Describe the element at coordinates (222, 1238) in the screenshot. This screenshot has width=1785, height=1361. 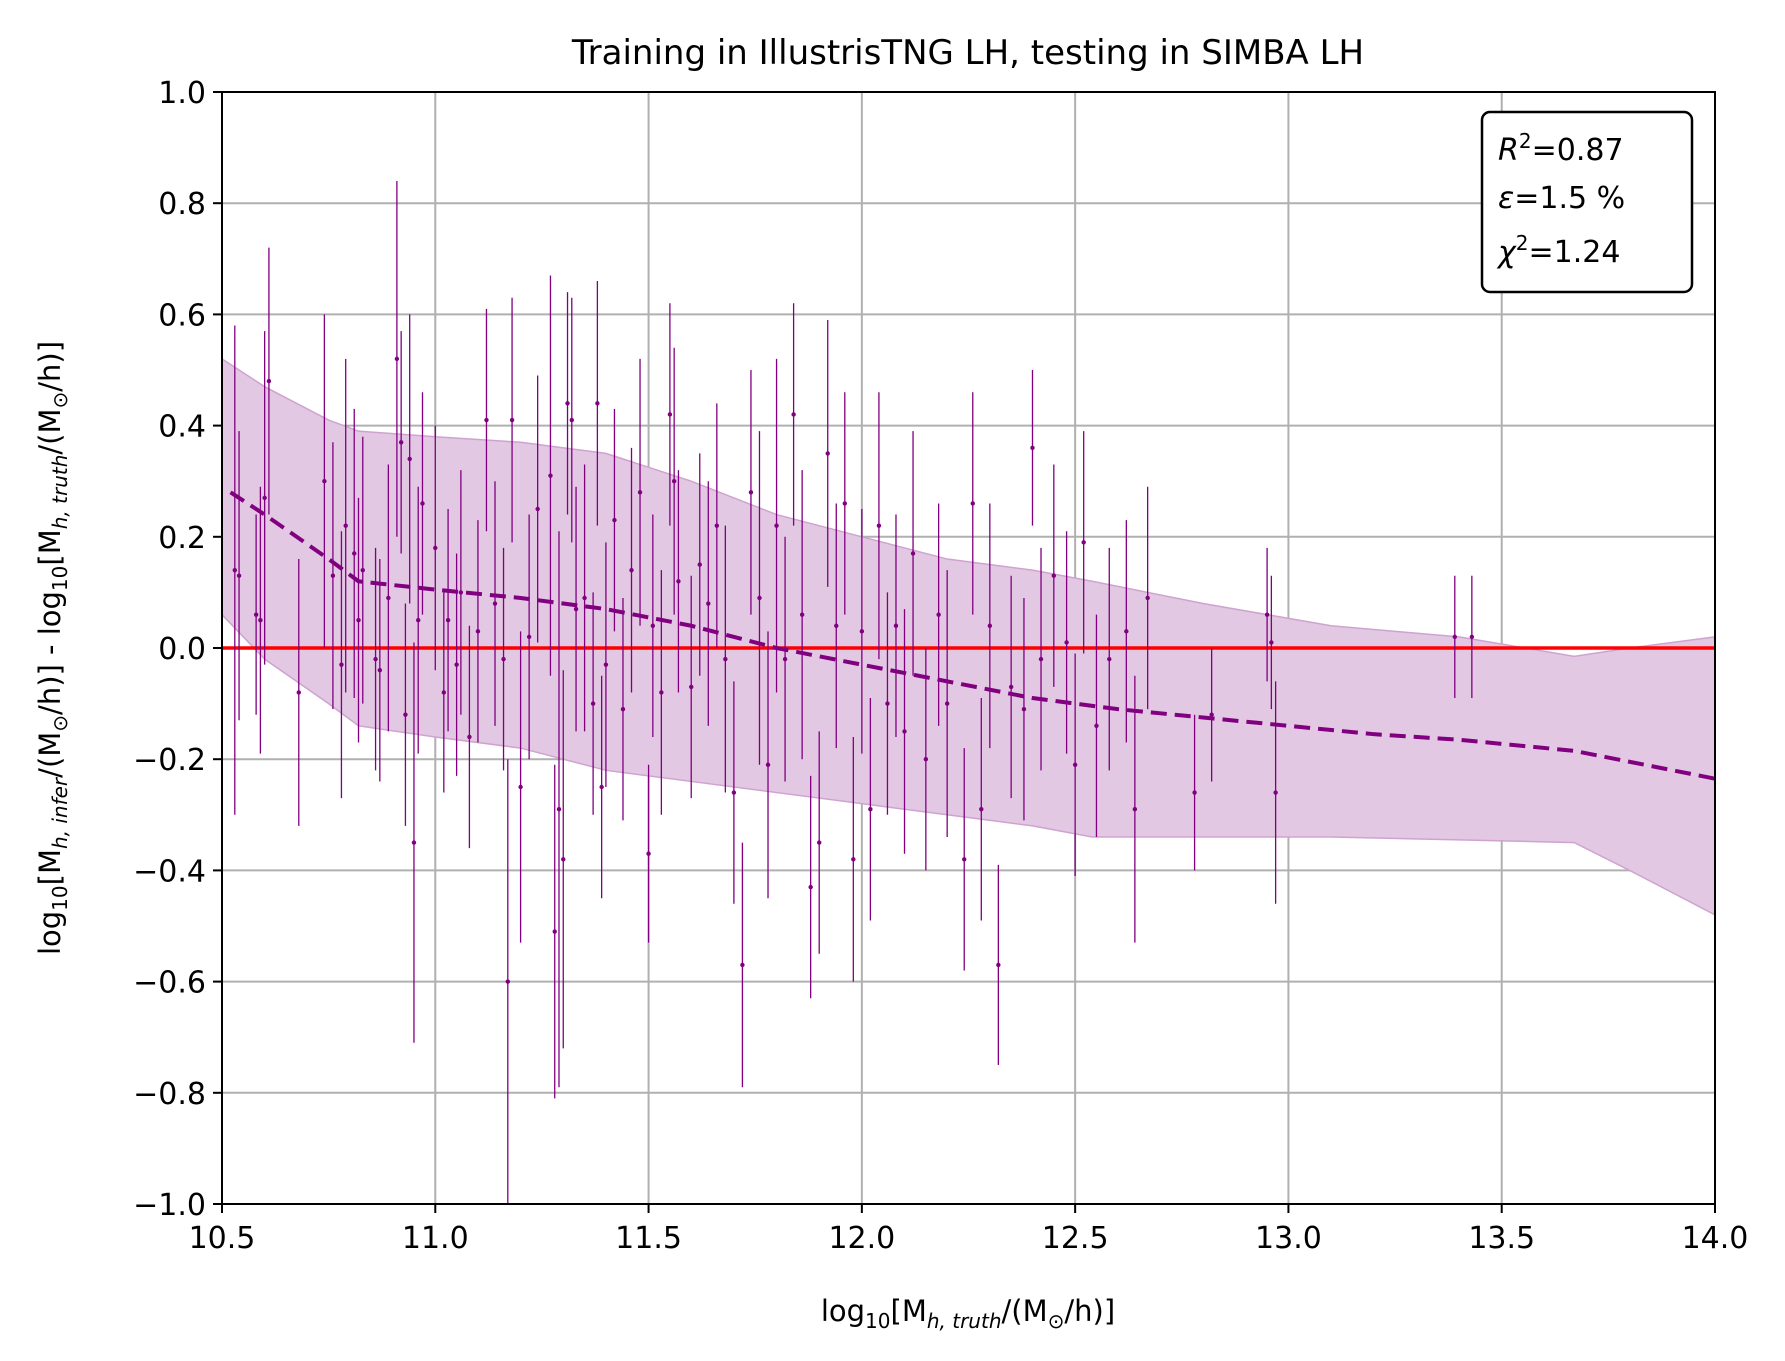
I see `x-tick-label-0: 10.5` at that location.